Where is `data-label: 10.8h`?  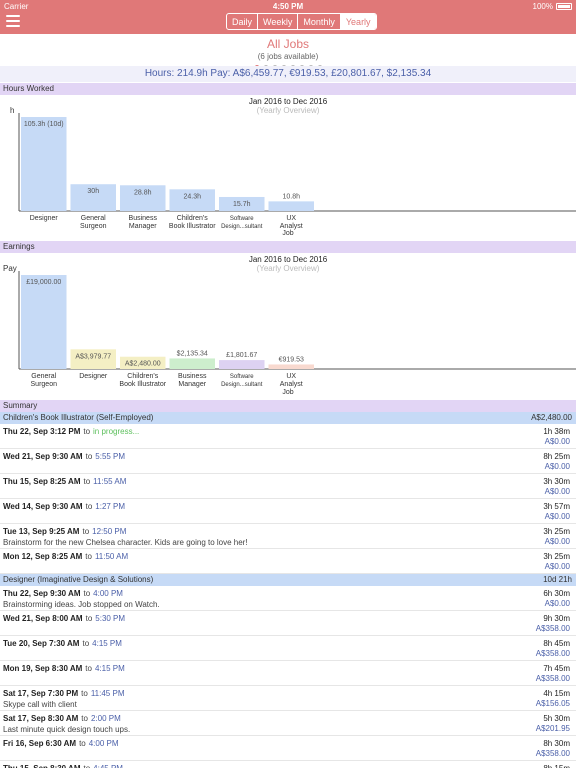
data-label: 10.8h is located at coordinates (291, 196).